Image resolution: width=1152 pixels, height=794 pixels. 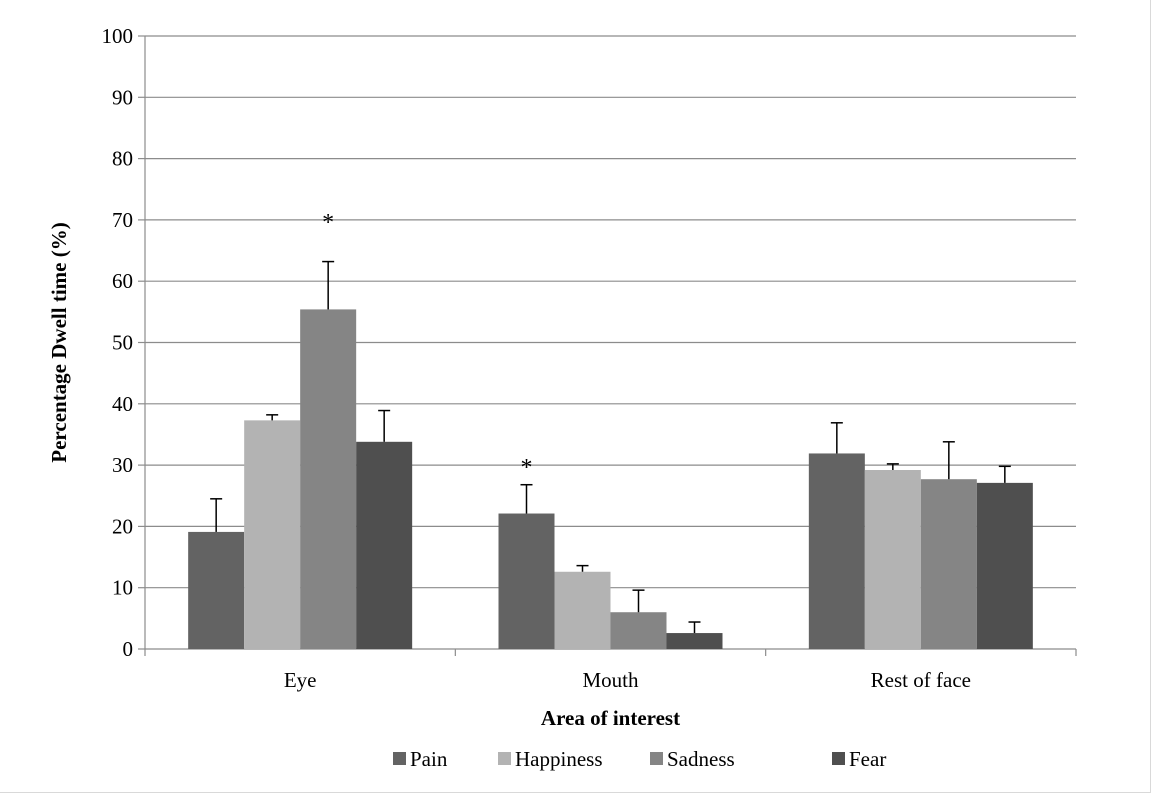 I want to click on y-tick-label: 60, so click(x=122, y=281).